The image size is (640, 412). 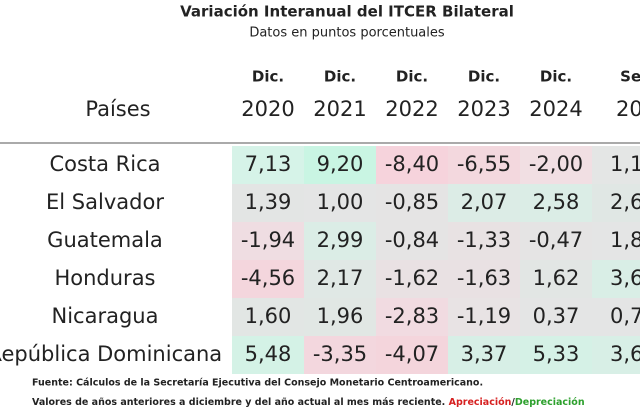 I want to click on cell-value: -4,56, so click(x=268, y=278).